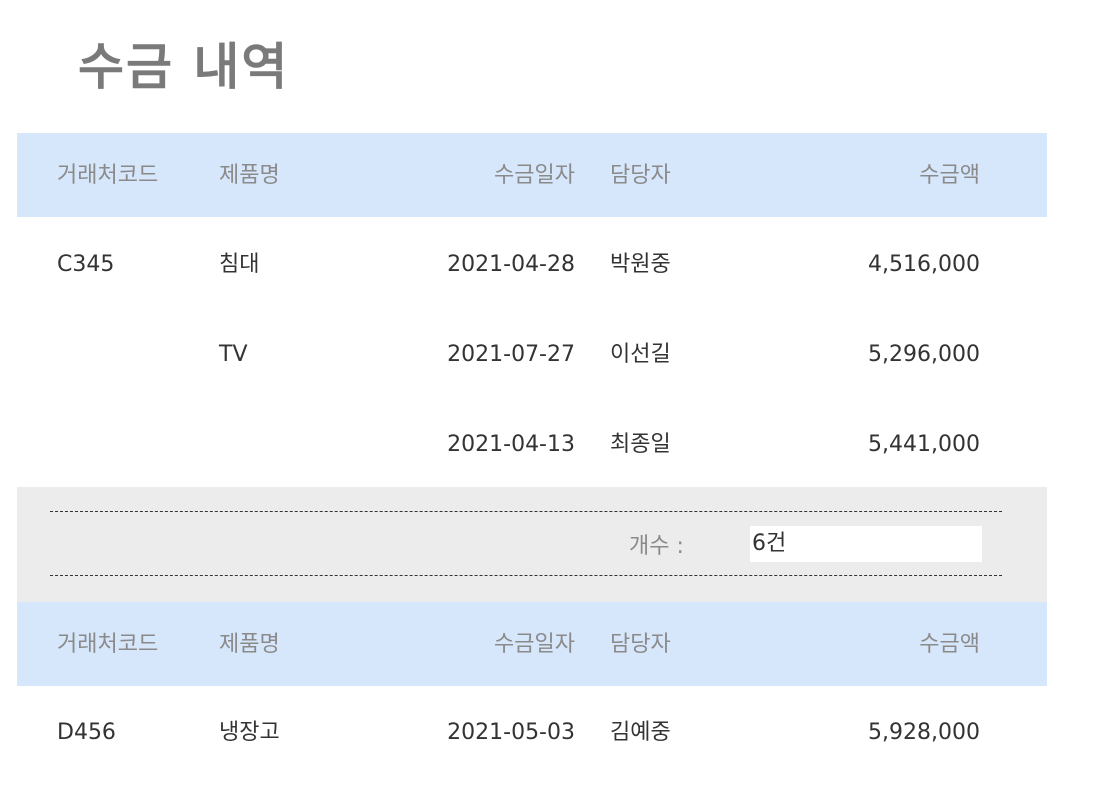  What do you see at coordinates (86, 264) in the screenshot?
I see `client-code-cell: C345` at bounding box center [86, 264].